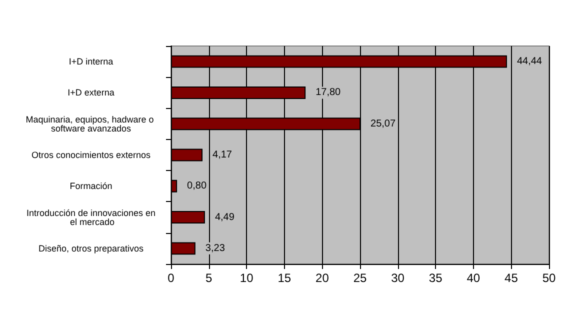 Image resolution: width=587 pixels, height=322 pixels. What do you see at coordinates (208, 278) in the screenshot?
I see `x-tick-label: 5` at bounding box center [208, 278].